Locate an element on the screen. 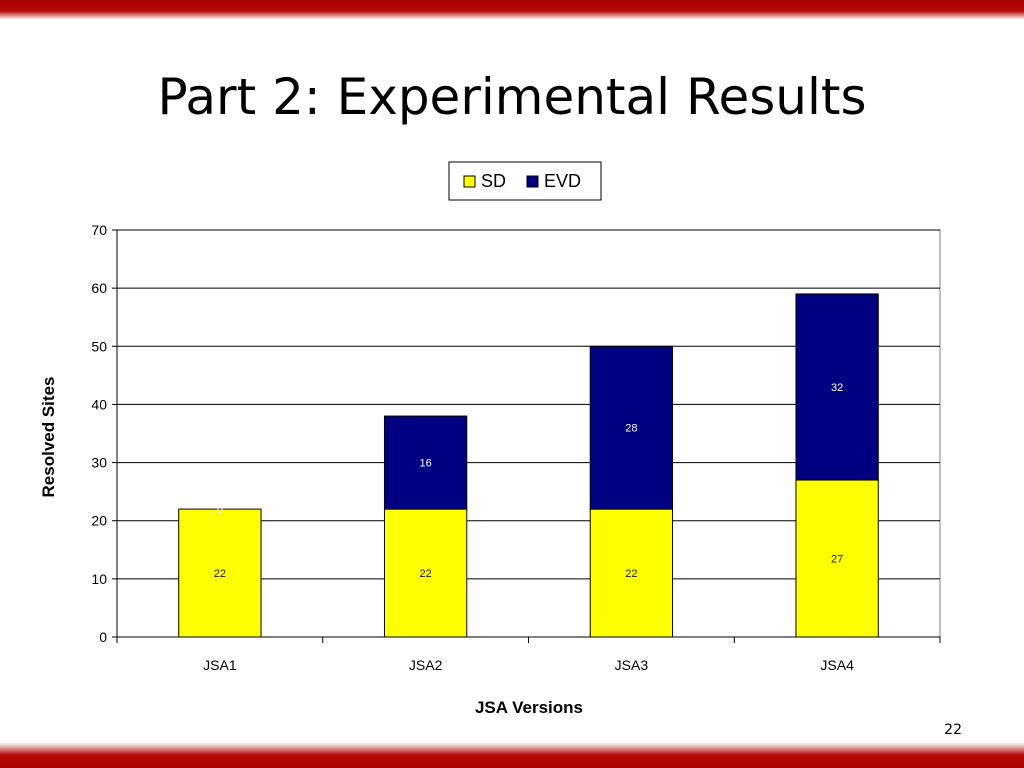 This screenshot has height=768, width=1024. y-tick-label: 0 is located at coordinates (103, 637).